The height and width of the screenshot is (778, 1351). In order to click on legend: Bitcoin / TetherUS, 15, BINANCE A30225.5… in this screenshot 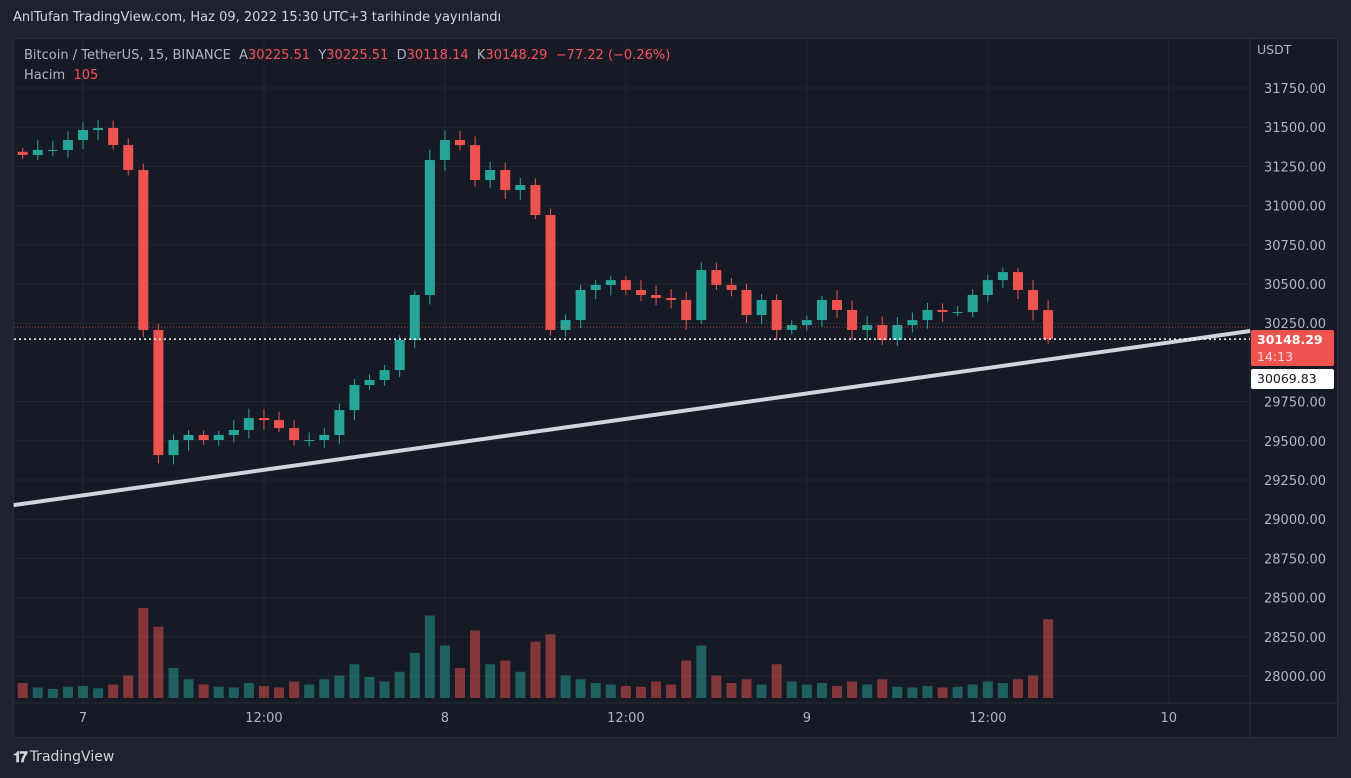, I will do `click(347, 66)`.